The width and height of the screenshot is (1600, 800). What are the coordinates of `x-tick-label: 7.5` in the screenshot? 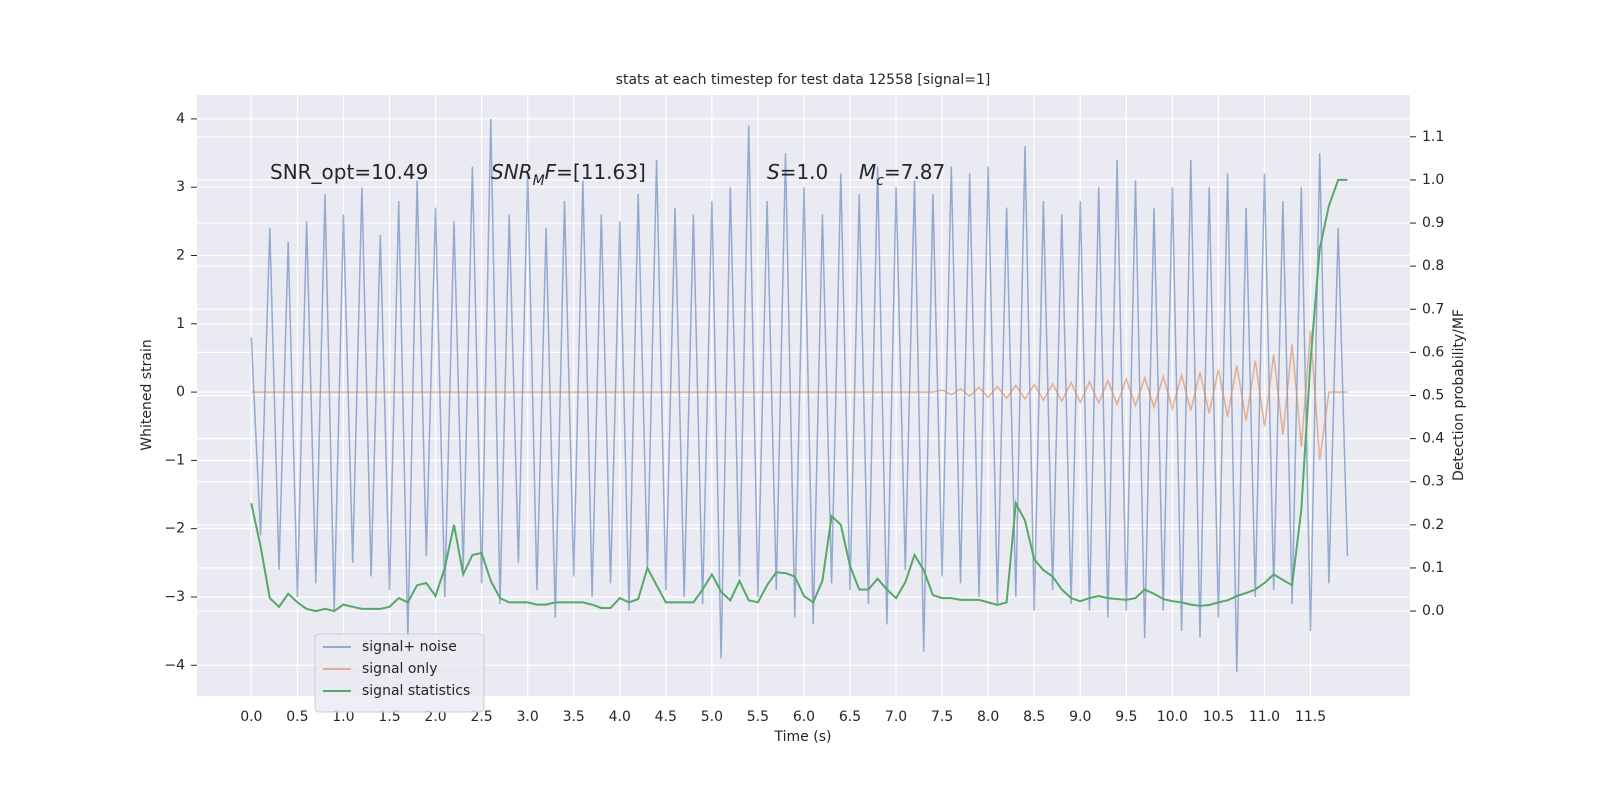 It's located at (942, 717).